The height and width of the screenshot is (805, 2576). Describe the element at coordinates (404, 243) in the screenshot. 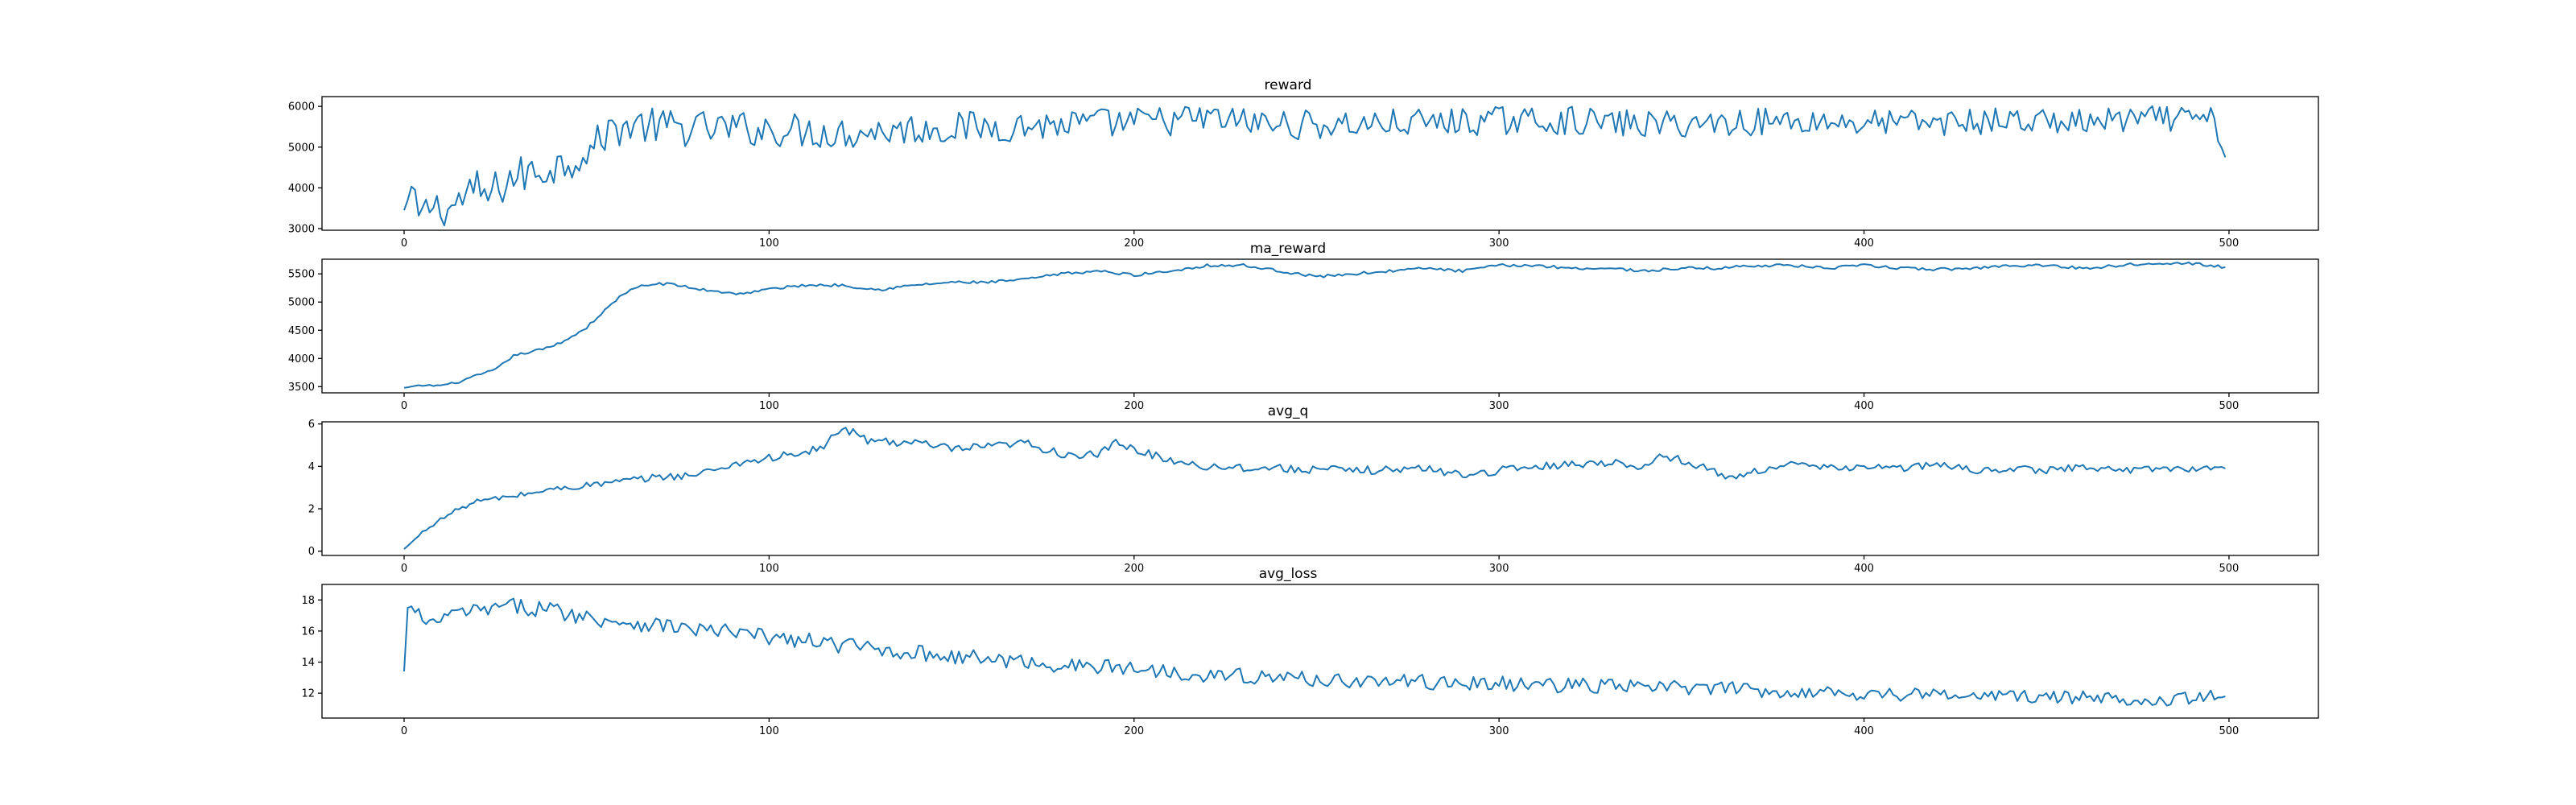

I see `reward-xtick-label: 0` at that location.